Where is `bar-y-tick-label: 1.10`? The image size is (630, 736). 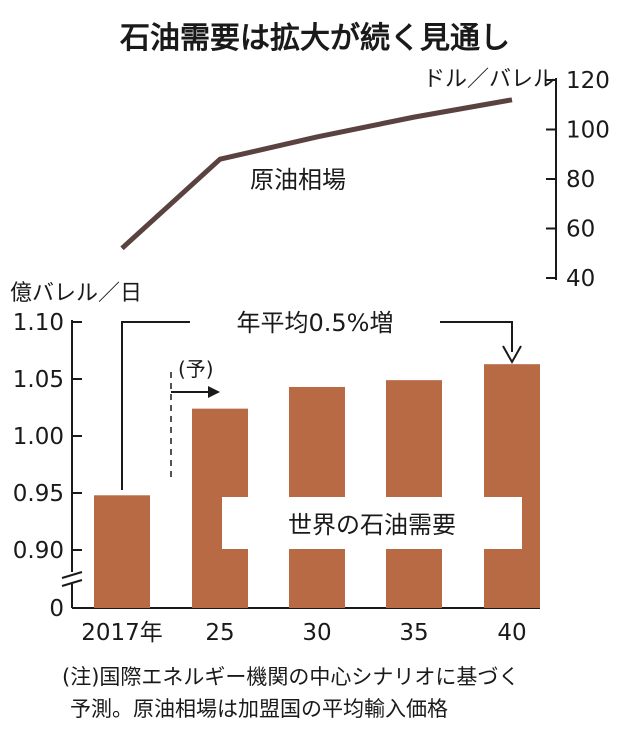 bar-y-tick-label: 1.10 is located at coordinates (38, 323).